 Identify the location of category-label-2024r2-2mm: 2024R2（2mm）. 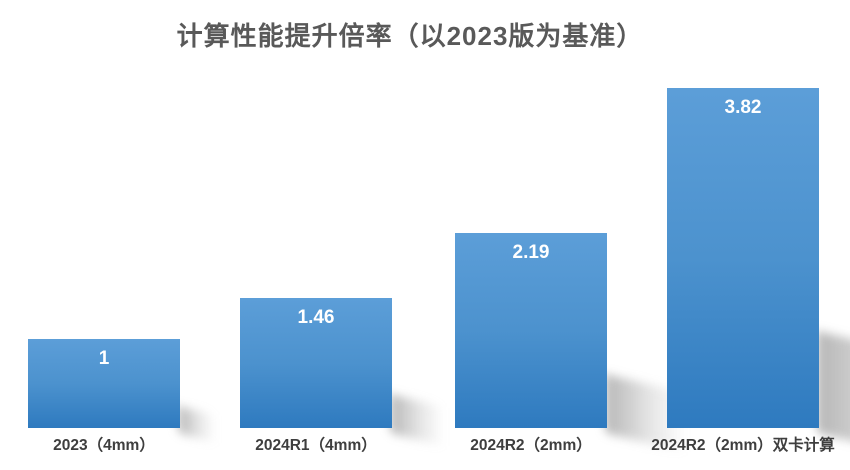
(531, 445).